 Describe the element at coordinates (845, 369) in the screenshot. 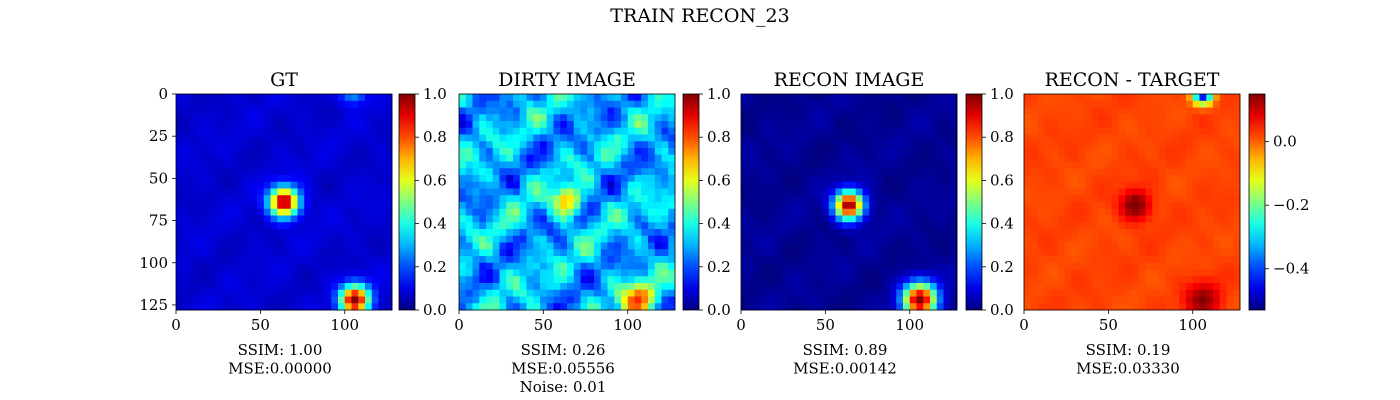

I see `metric-text: MSE:0.00142` at that location.